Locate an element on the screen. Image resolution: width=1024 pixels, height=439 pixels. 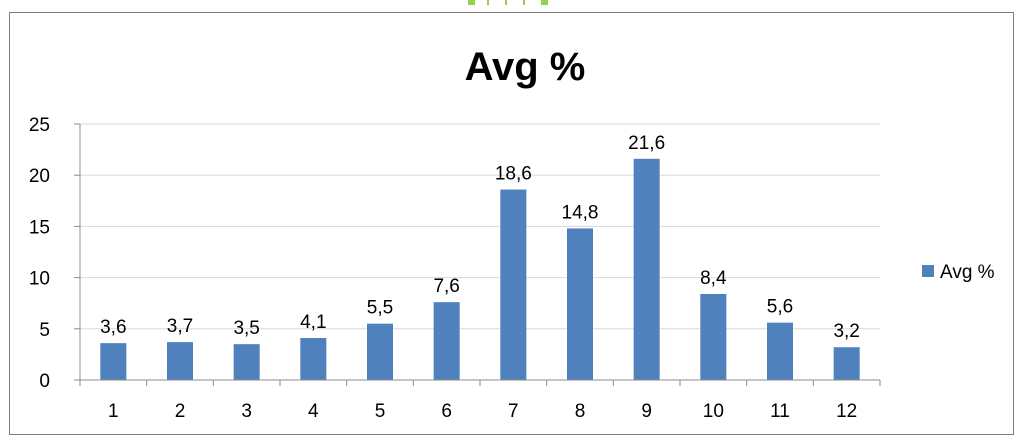
y-tick-label: 20 is located at coordinates (39, 176).